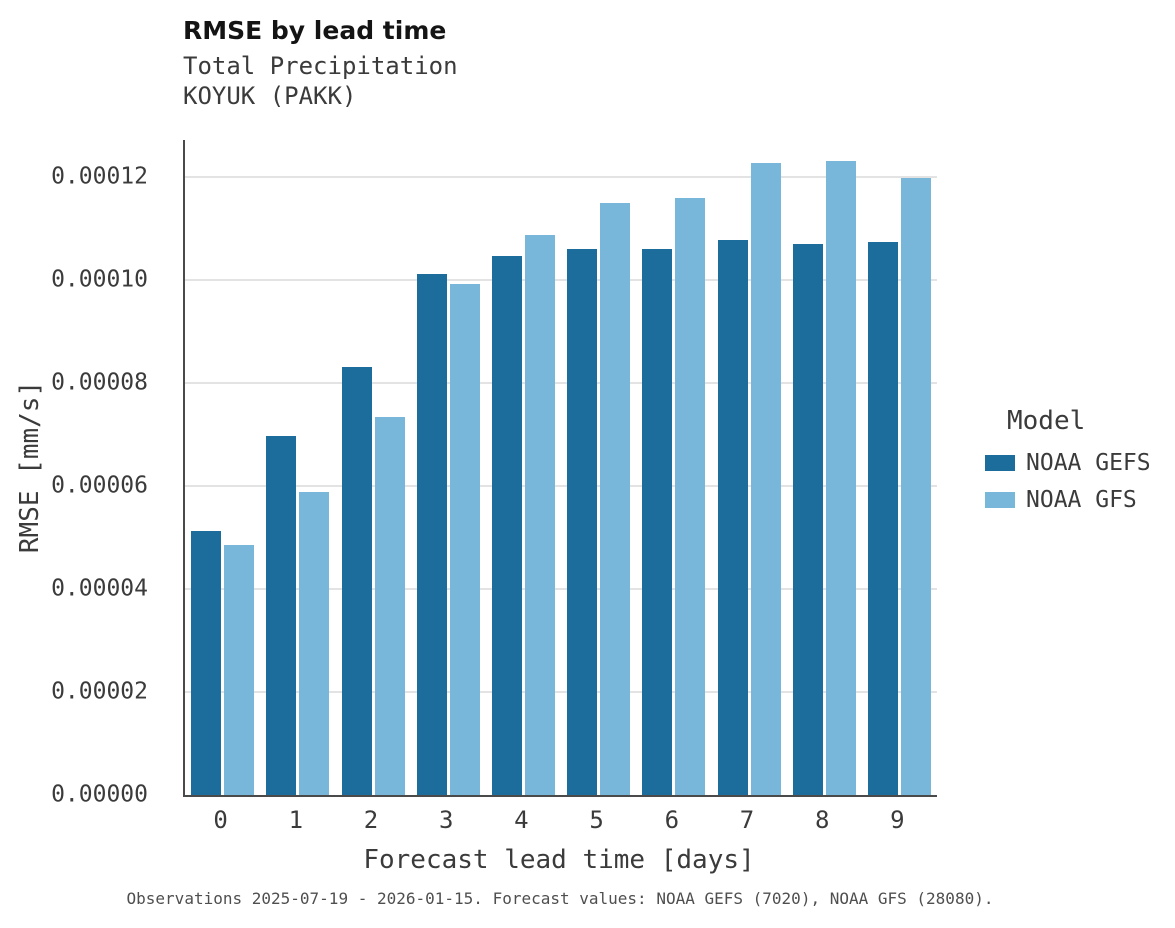 The height and width of the screenshot is (928, 1175). What do you see at coordinates (897, 820) in the screenshot?
I see `x-tick-label: 9` at bounding box center [897, 820].